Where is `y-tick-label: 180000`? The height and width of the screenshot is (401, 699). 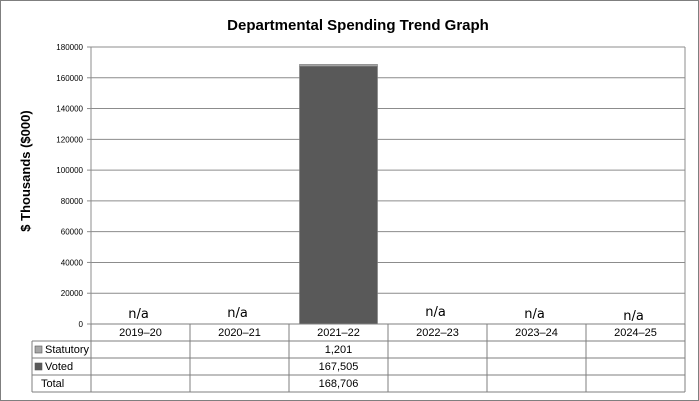
y-tick-label: 180000 is located at coordinates (69, 47).